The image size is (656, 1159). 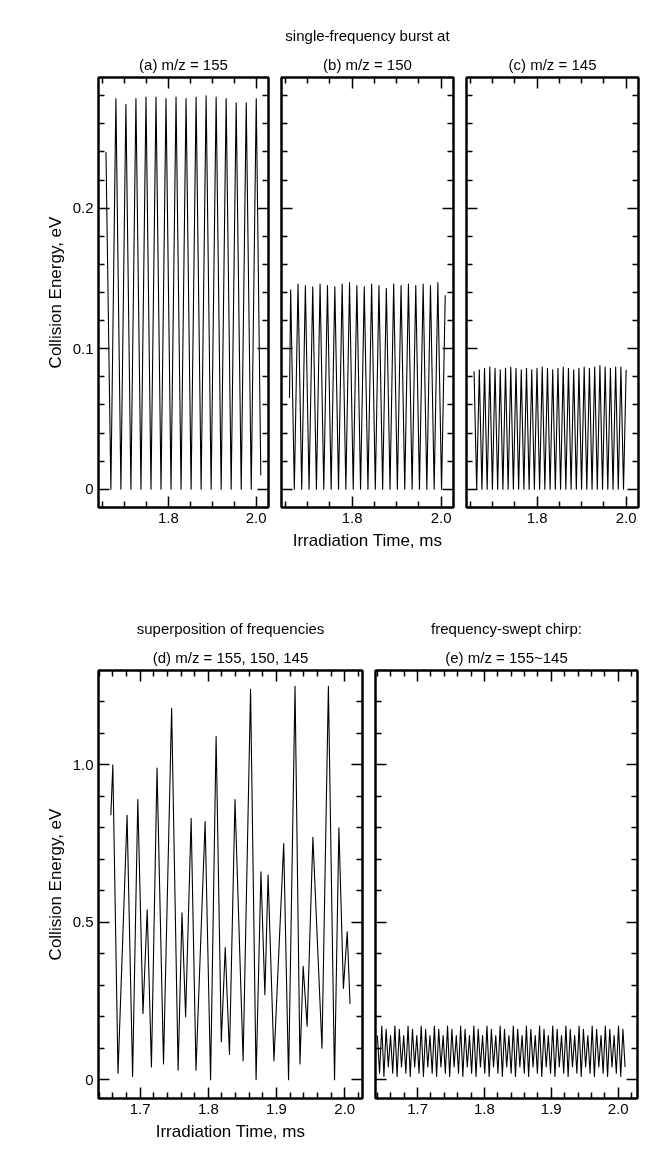 I want to click on chart-title: (b) m/z = 150, so click(x=367, y=64).